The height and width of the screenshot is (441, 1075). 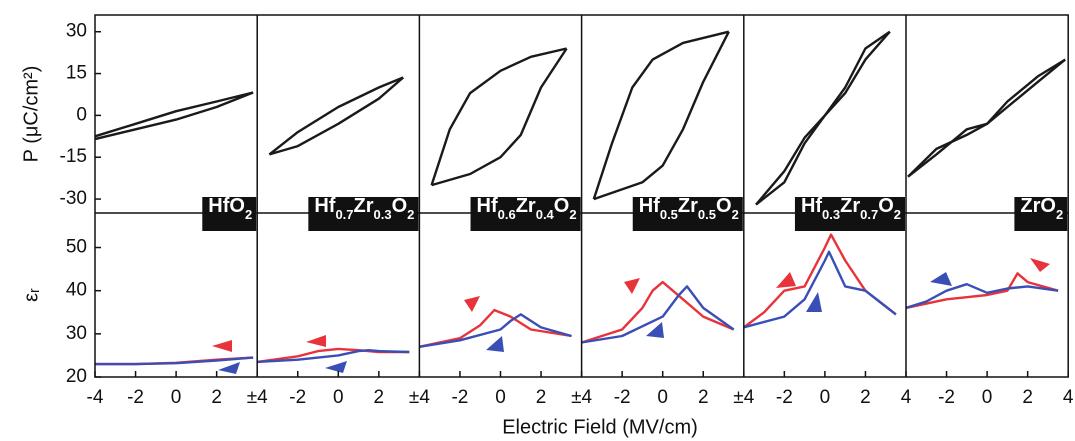 I want to click on label-part: 0.6, so click(x=507, y=214).